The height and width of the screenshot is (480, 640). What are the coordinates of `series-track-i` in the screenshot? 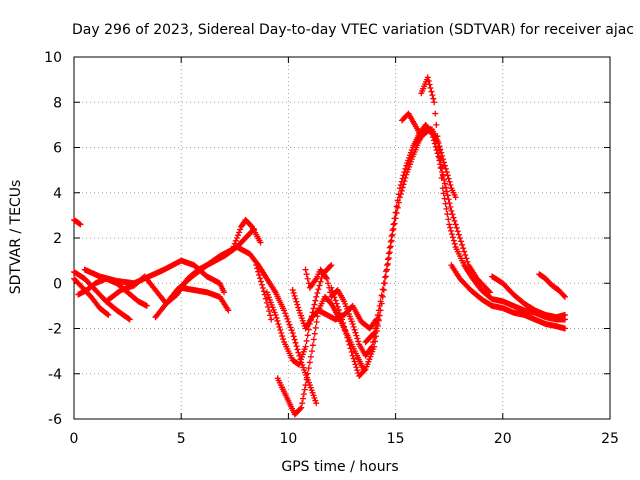 It's located at (276, 325).